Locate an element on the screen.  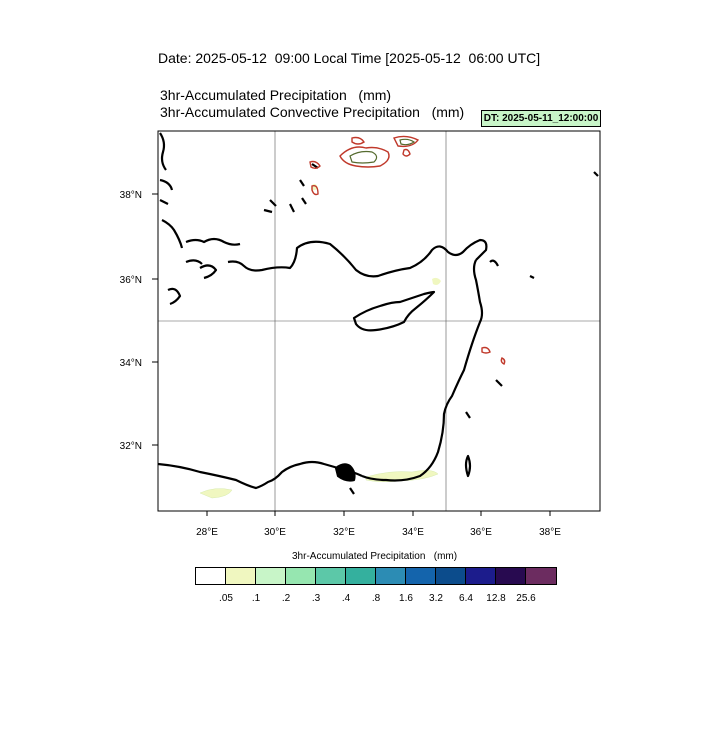
precipitation-subtitle: 3hr-Accumulated Precipitation (mm) is located at coordinates (276, 95).